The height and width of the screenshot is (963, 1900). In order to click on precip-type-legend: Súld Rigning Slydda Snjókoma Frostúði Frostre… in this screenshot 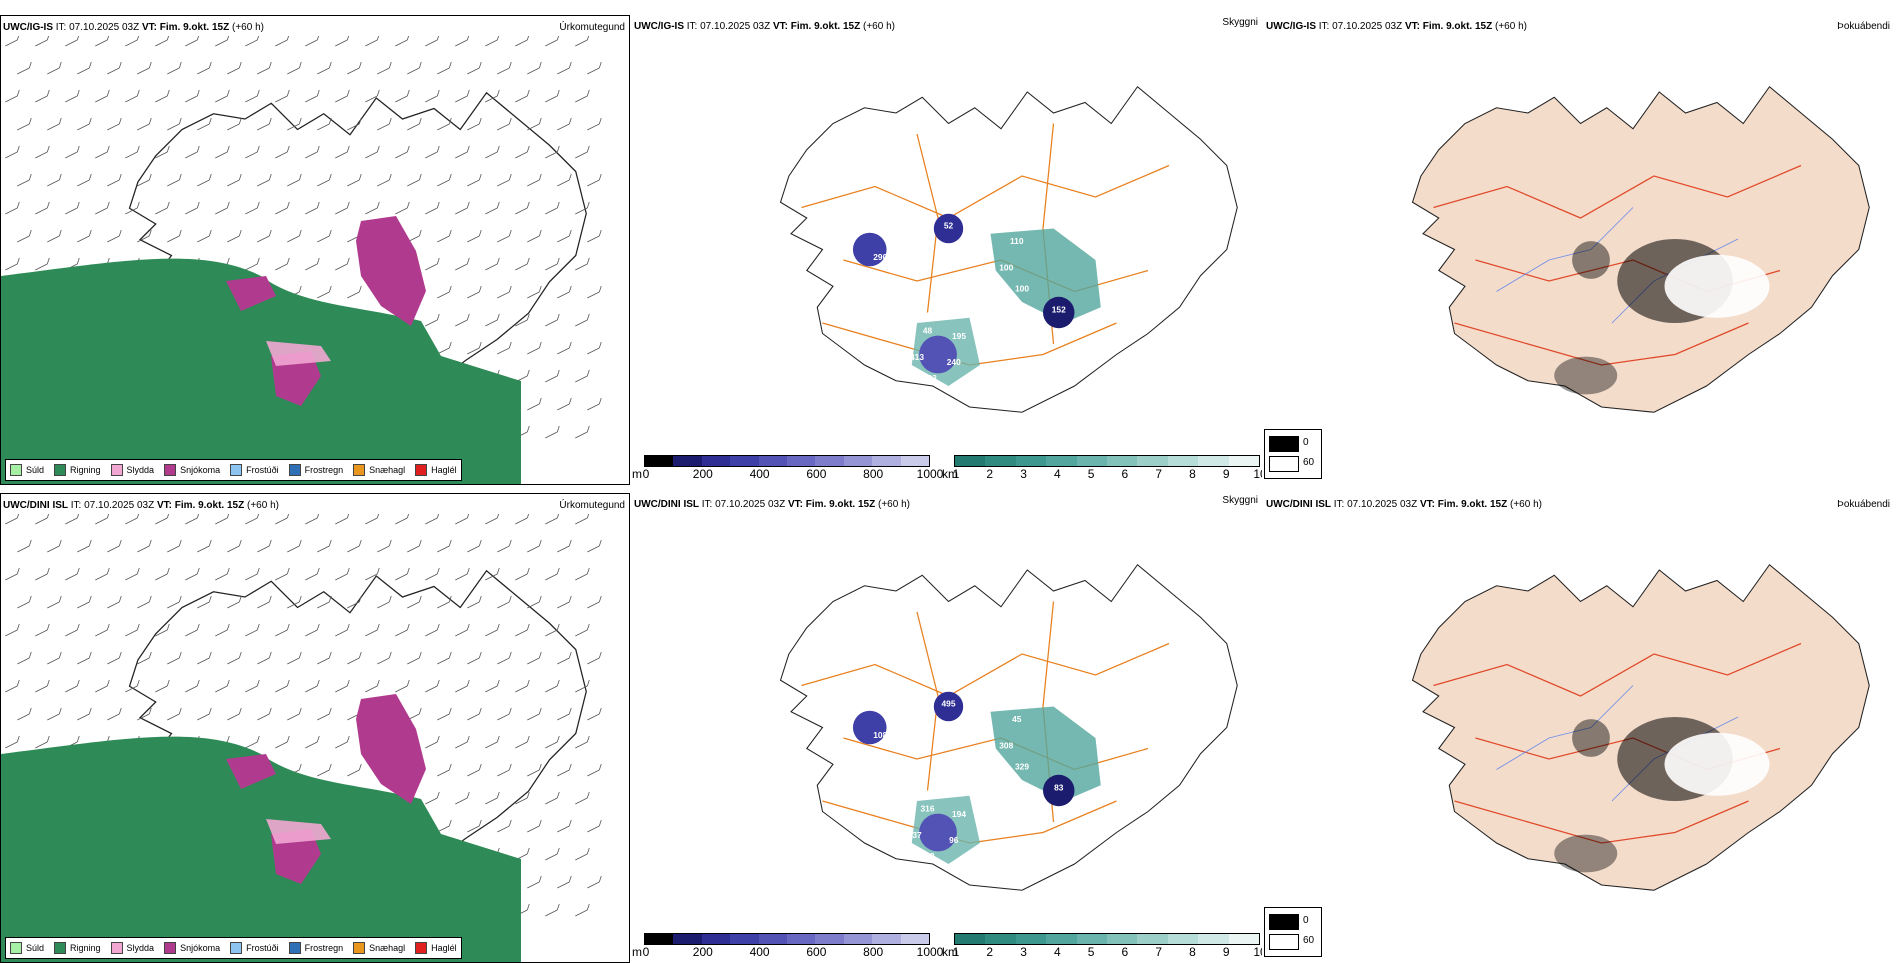, I will do `click(233, 470)`.